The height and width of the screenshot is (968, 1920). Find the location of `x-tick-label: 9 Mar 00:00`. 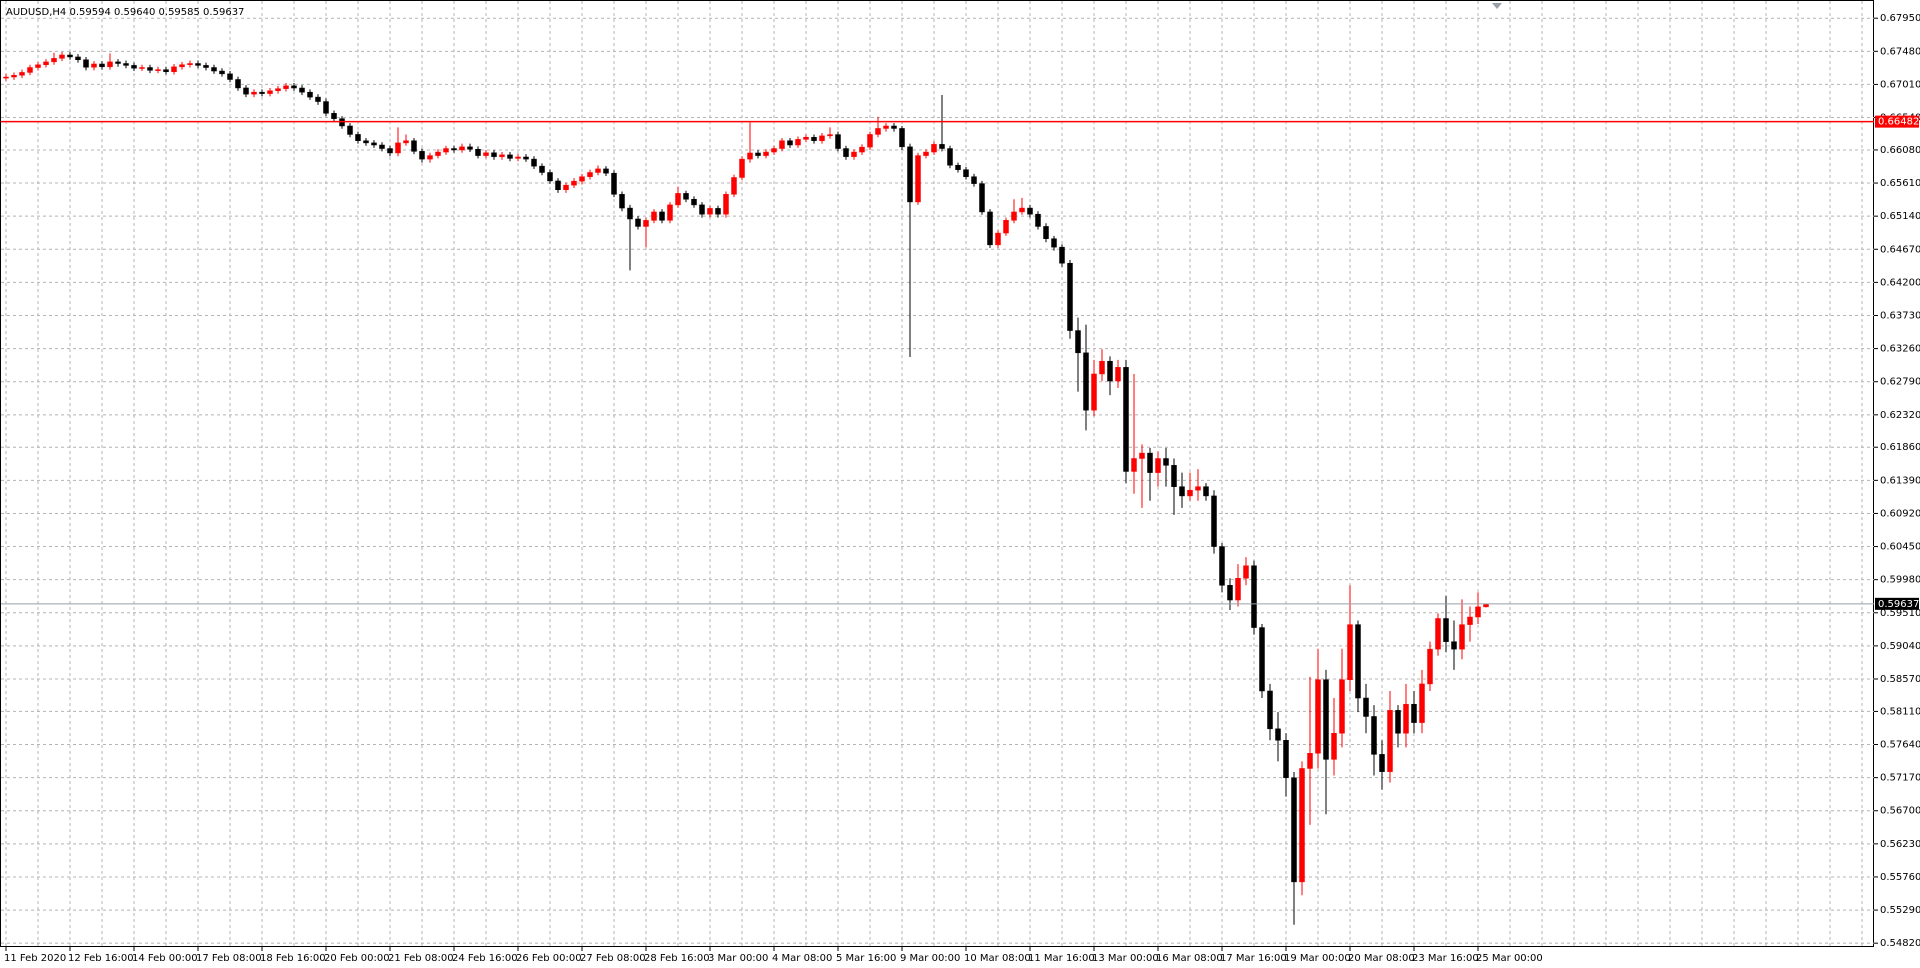

x-tick-label: 9 Mar 00:00 is located at coordinates (930, 958).